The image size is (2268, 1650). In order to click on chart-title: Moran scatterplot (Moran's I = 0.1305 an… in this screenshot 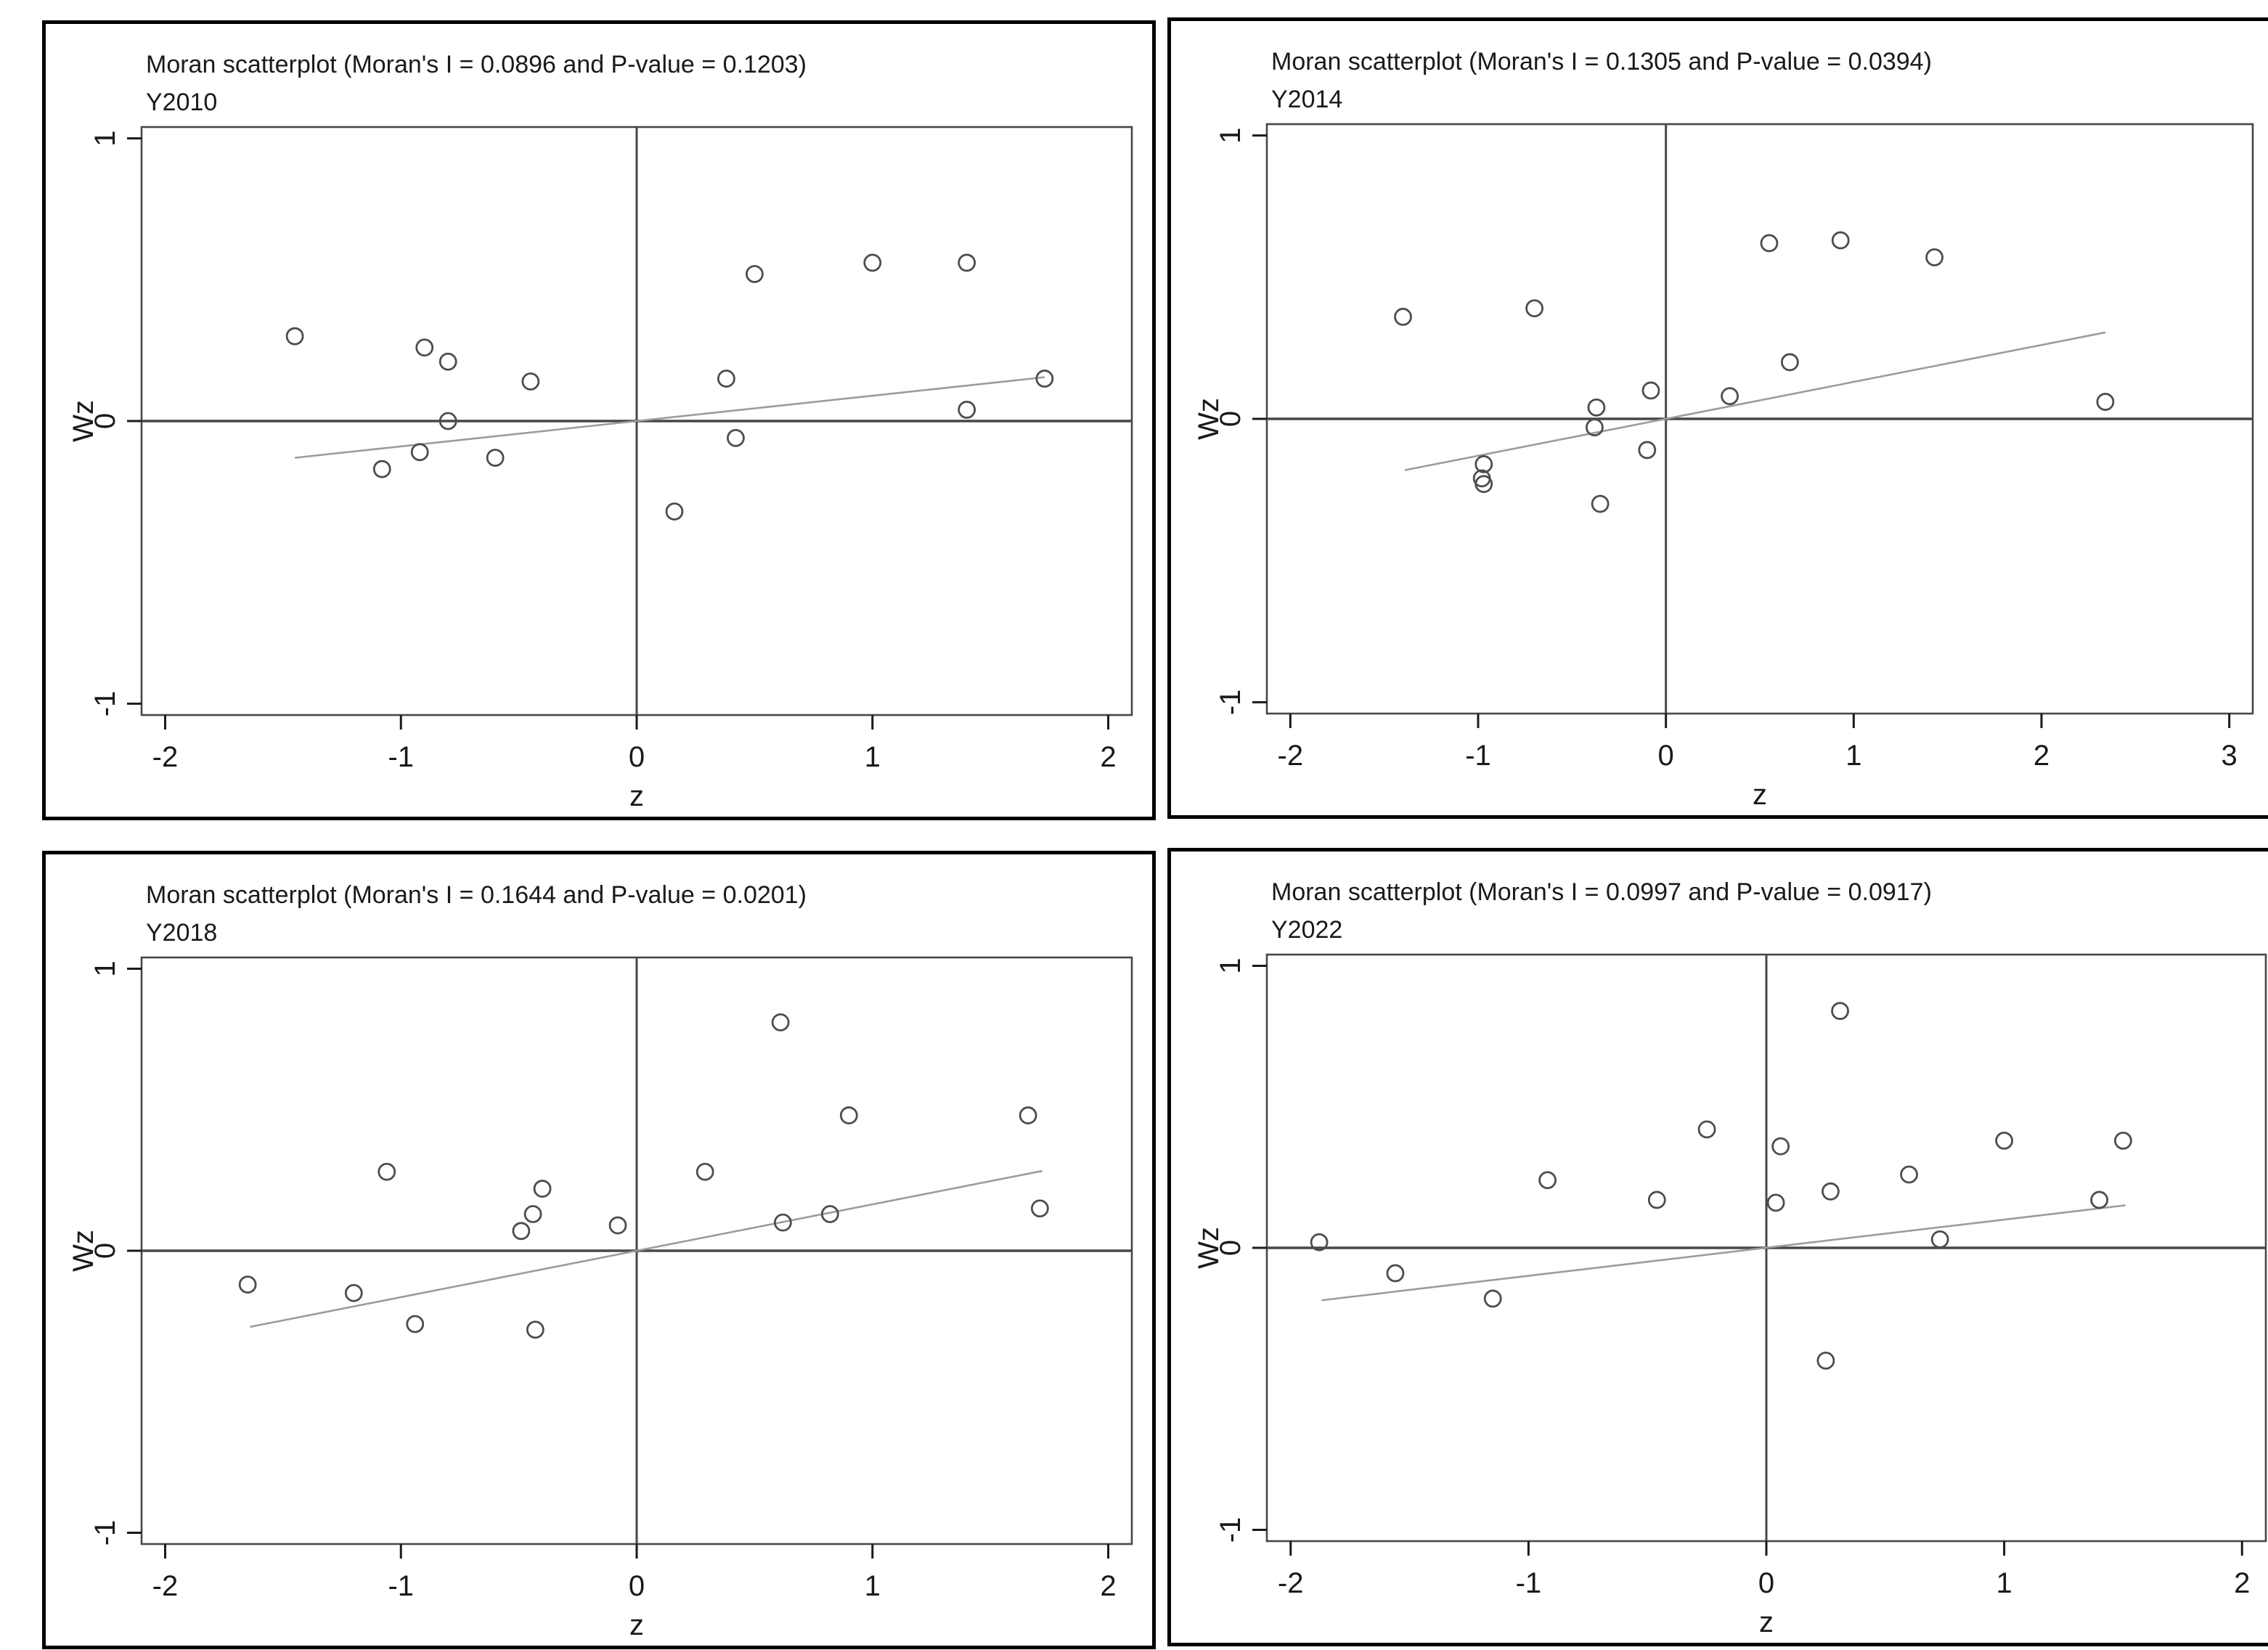, I will do `click(1601, 62)`.